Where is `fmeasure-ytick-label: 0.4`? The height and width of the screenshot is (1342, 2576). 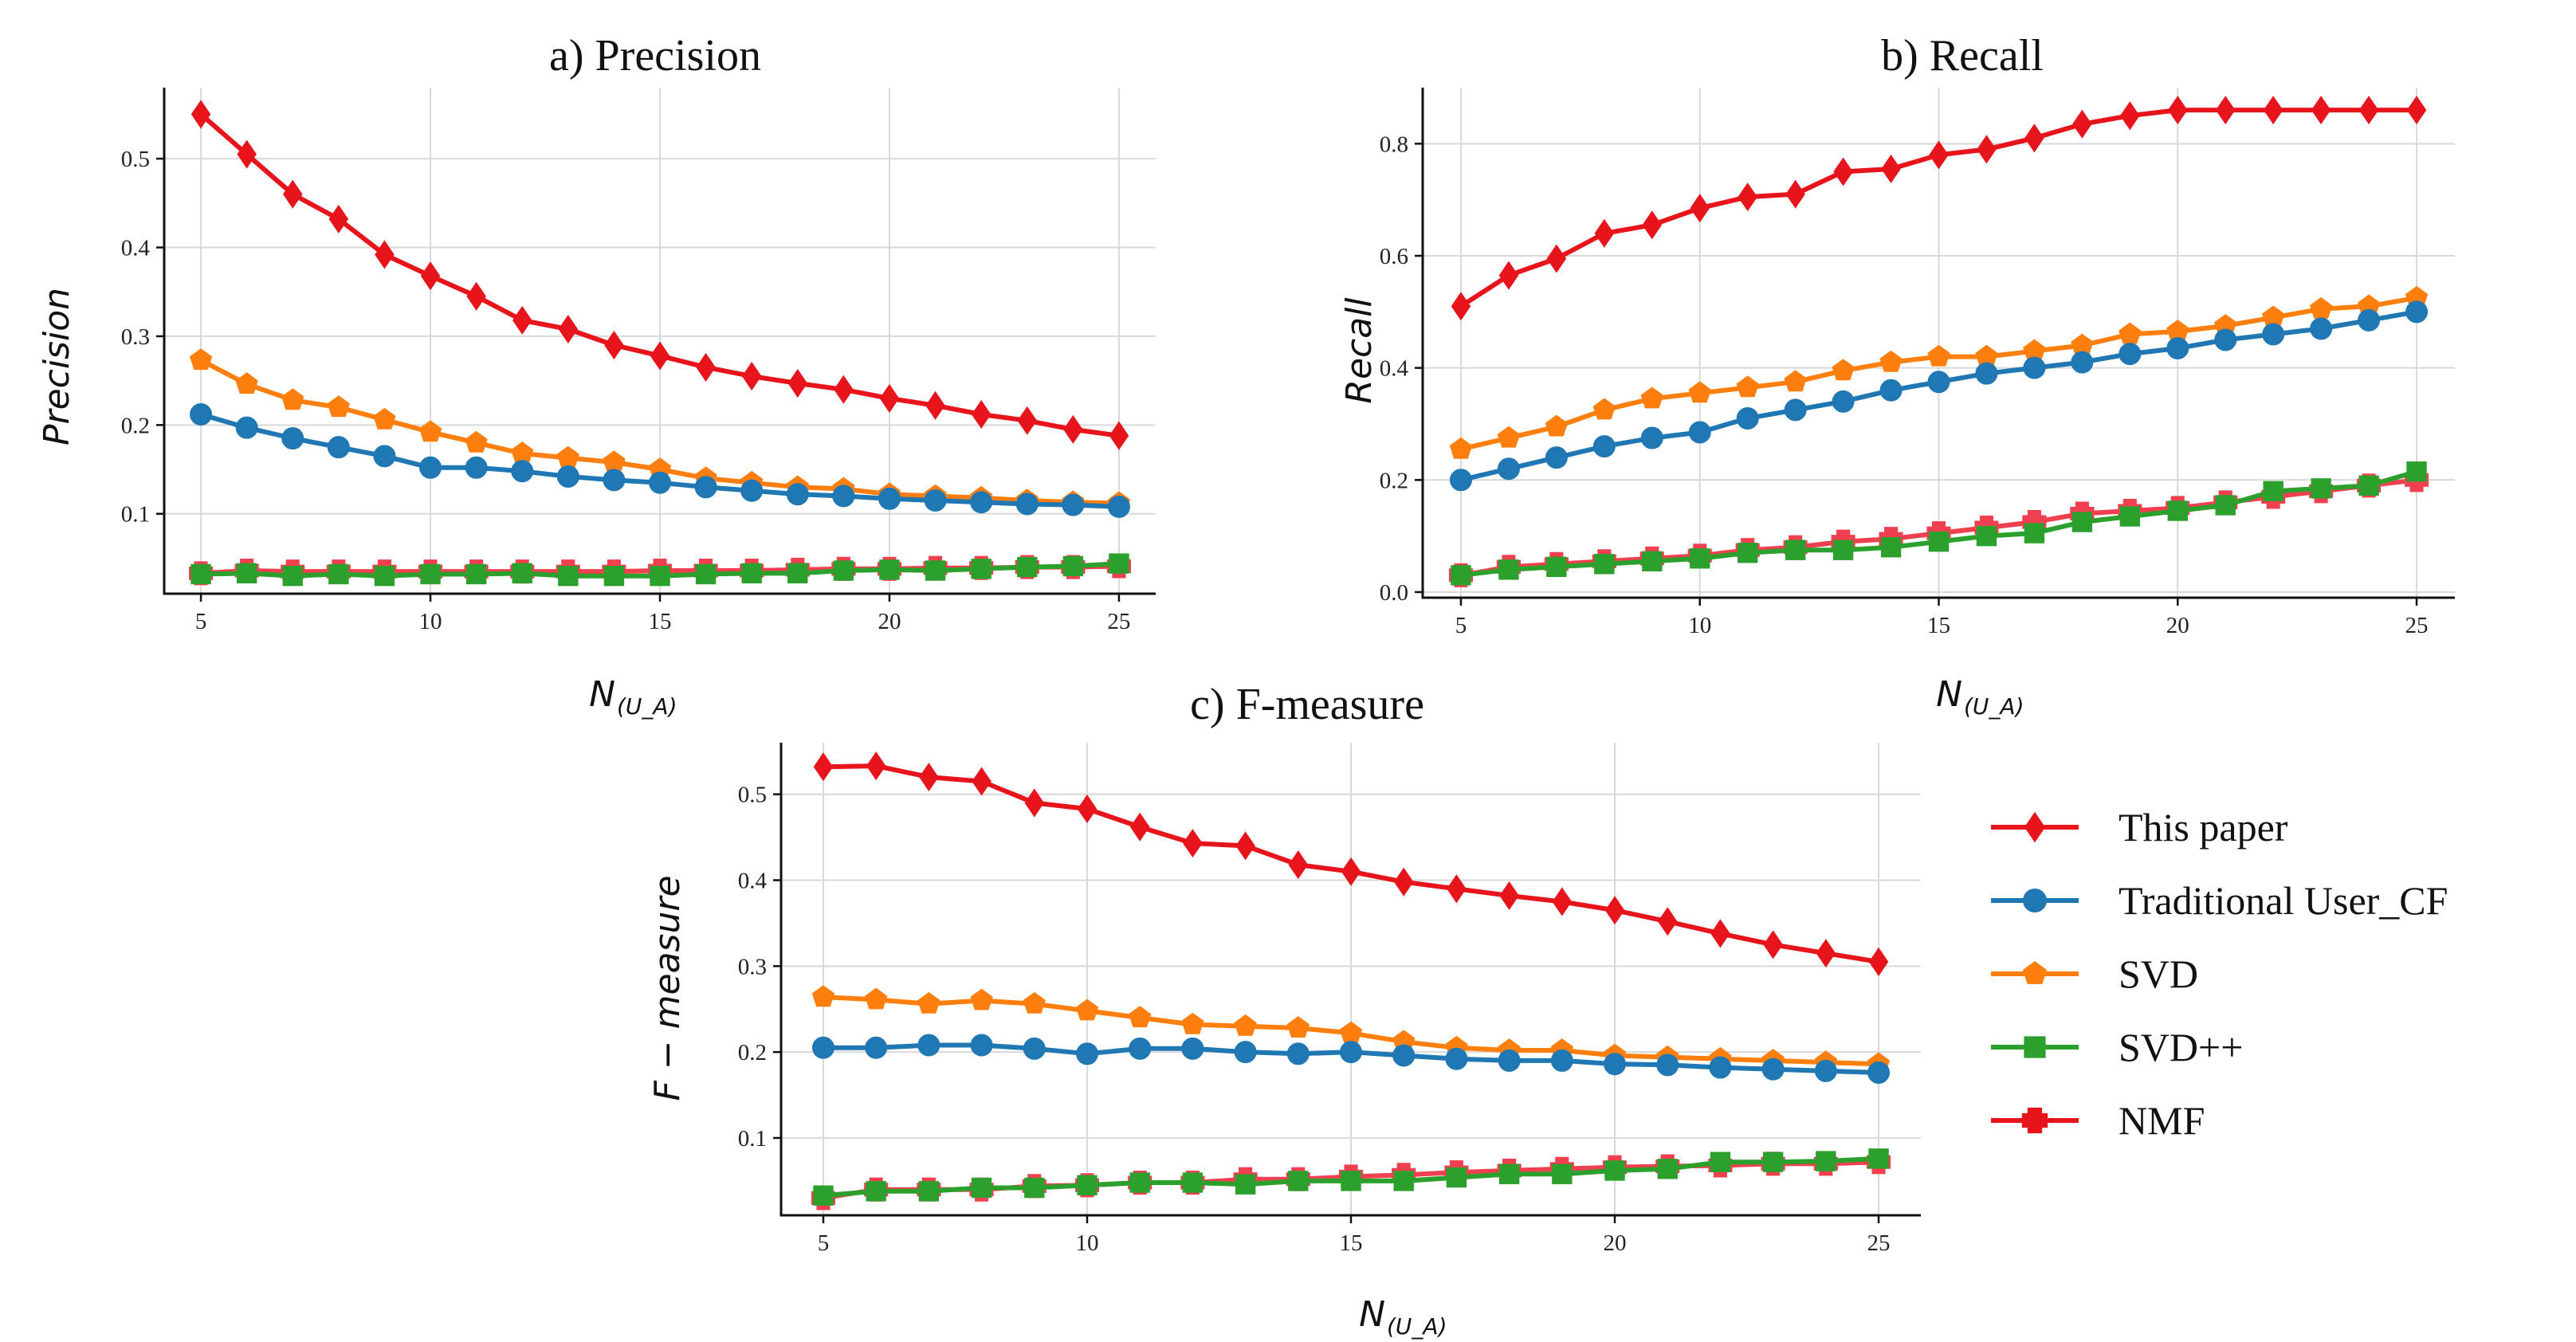 fmeasure-ytick-label: 0.4 is located at coordinates (753, 881).